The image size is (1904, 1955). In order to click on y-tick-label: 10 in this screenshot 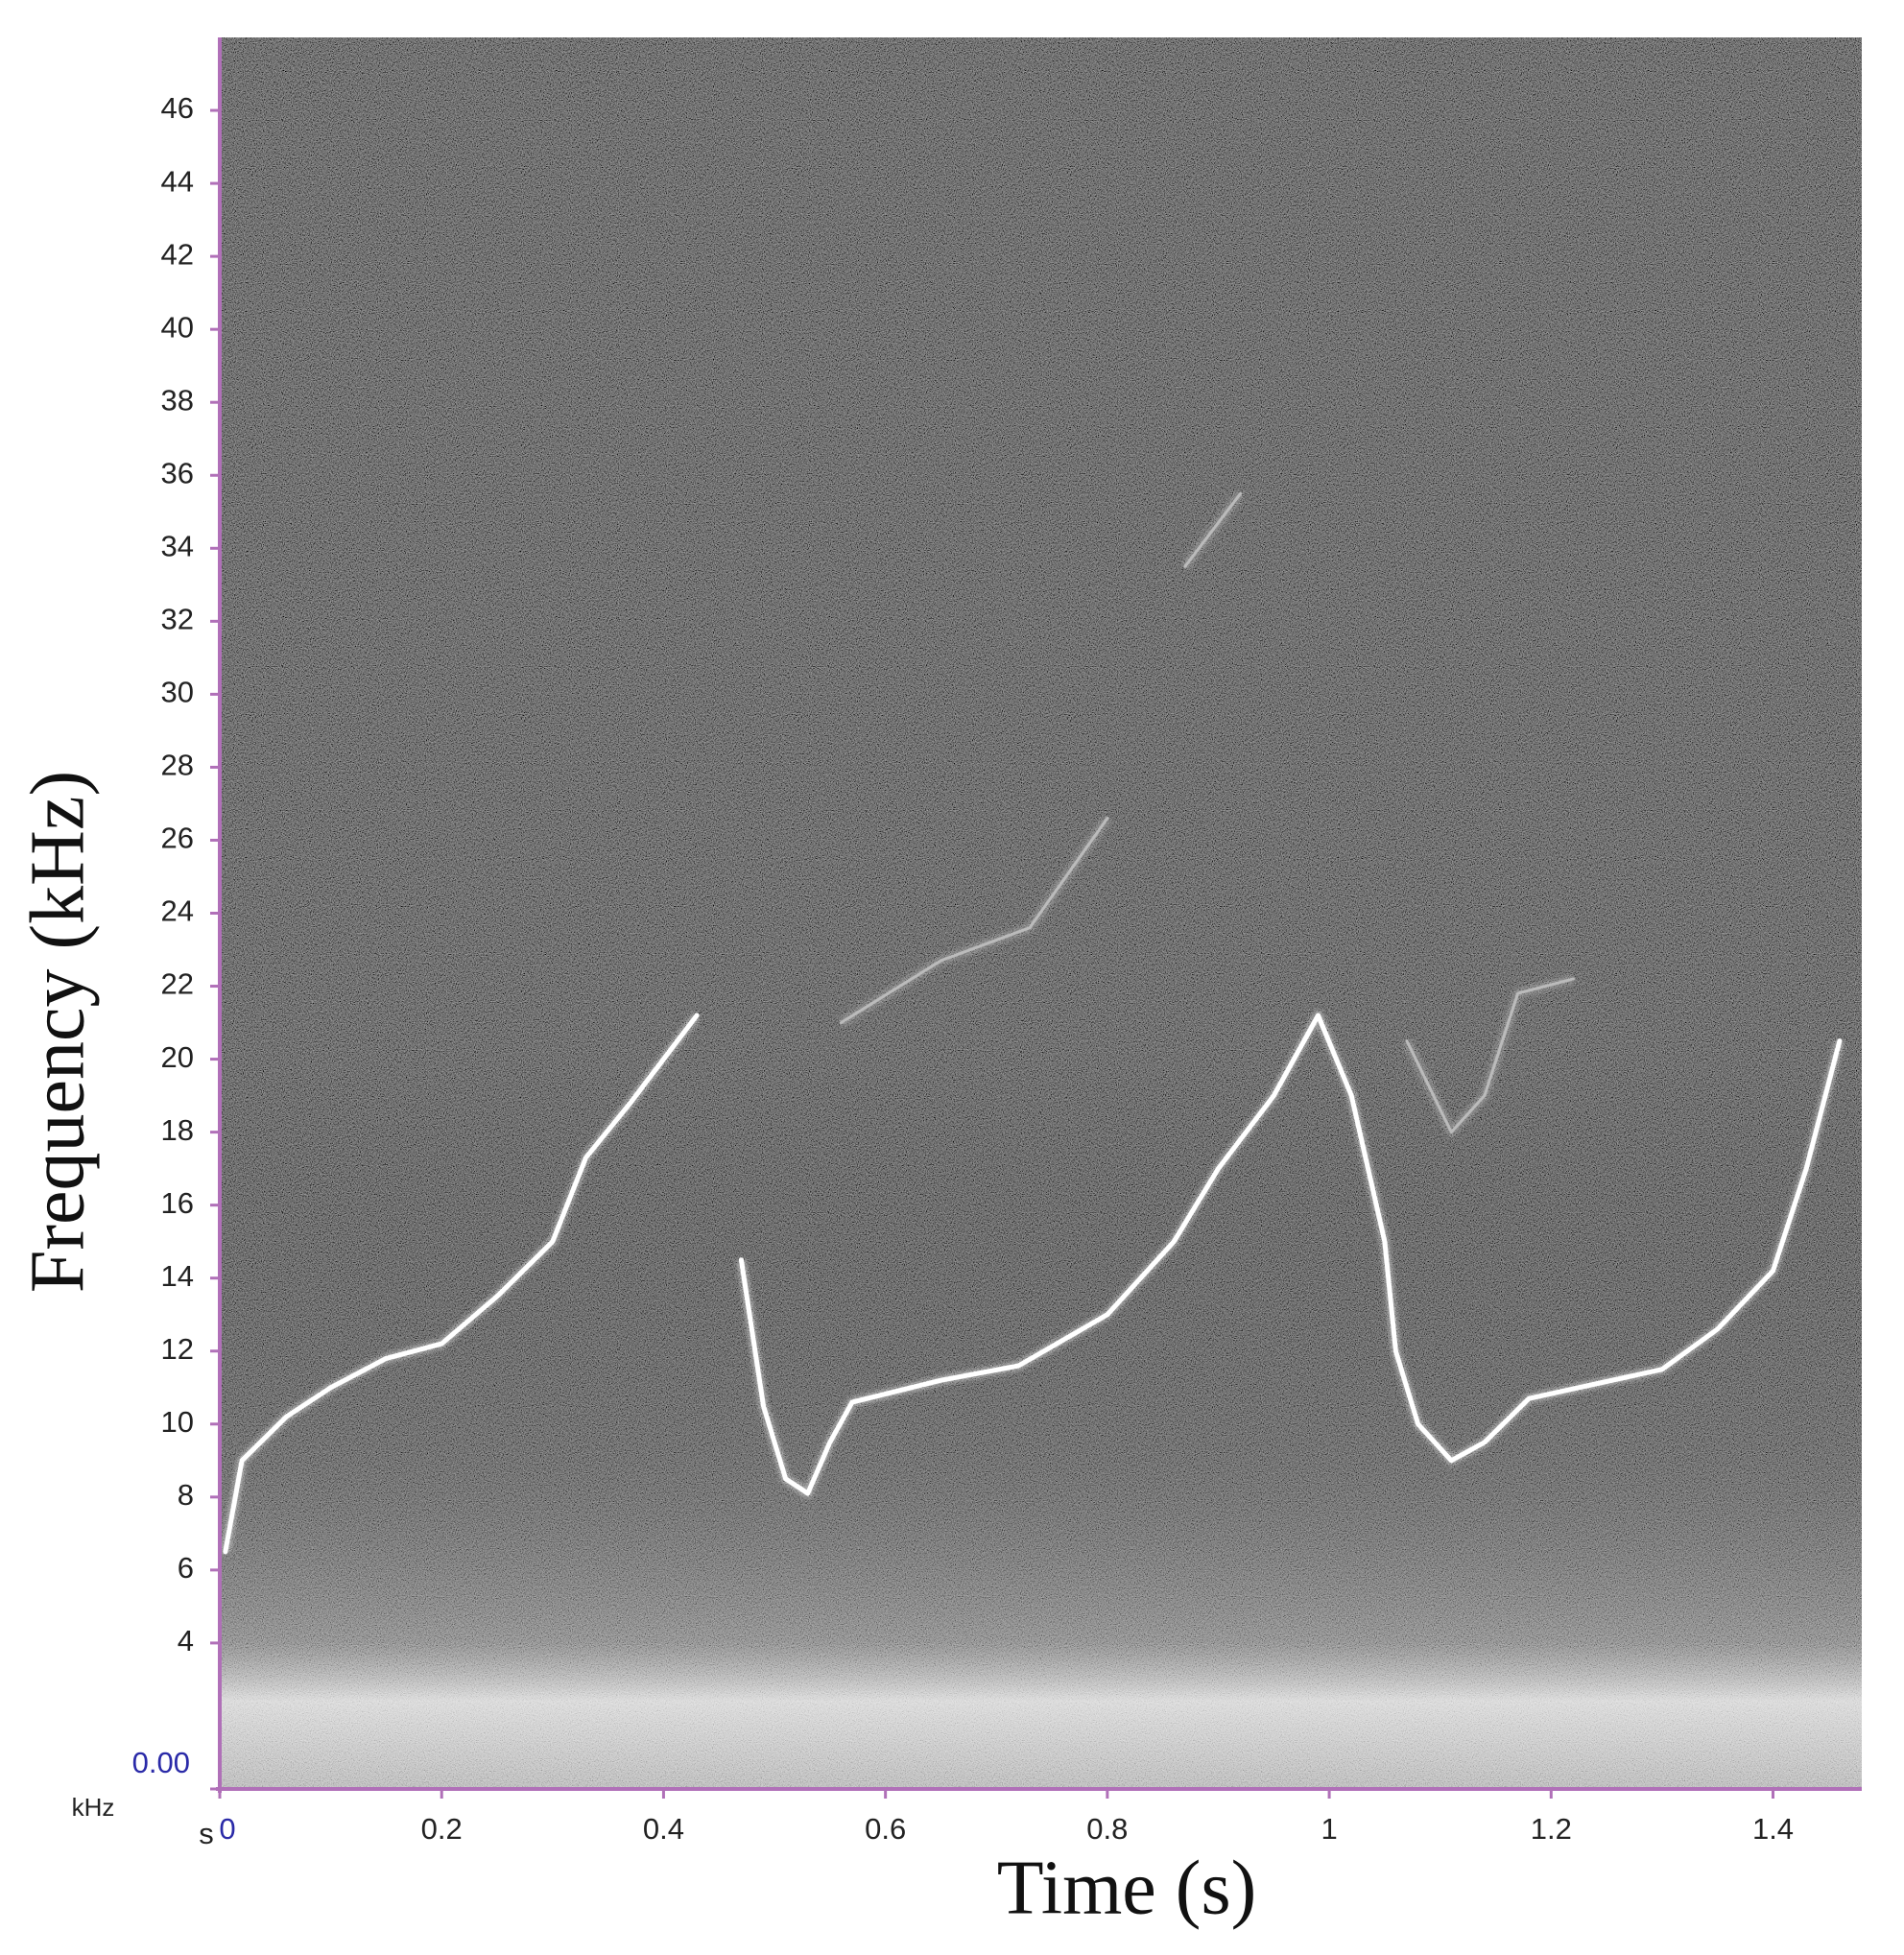, I will do `click(178, 1422)`.